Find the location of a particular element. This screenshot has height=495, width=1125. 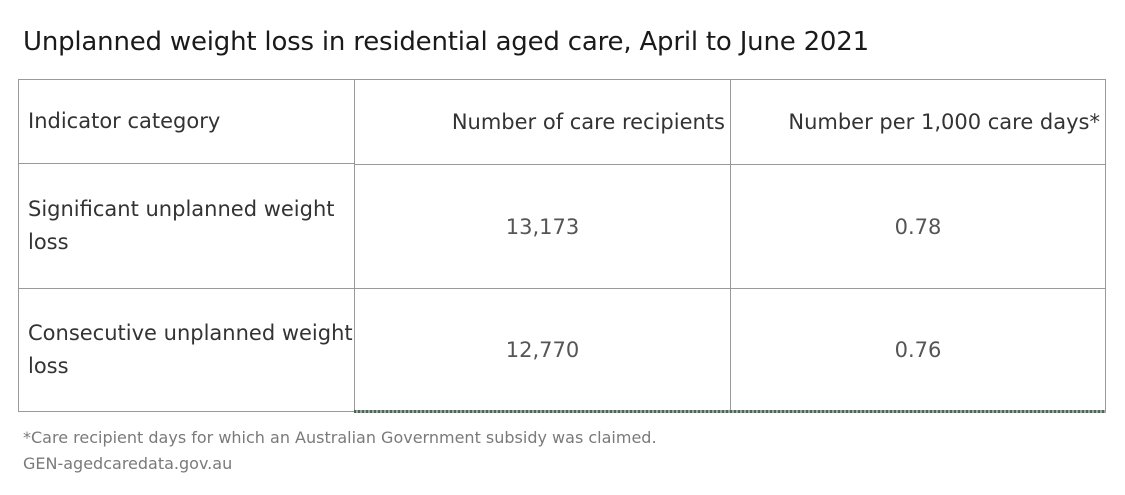

row-significant-per-1000: 0.78 is located at coordinates (918, 226).